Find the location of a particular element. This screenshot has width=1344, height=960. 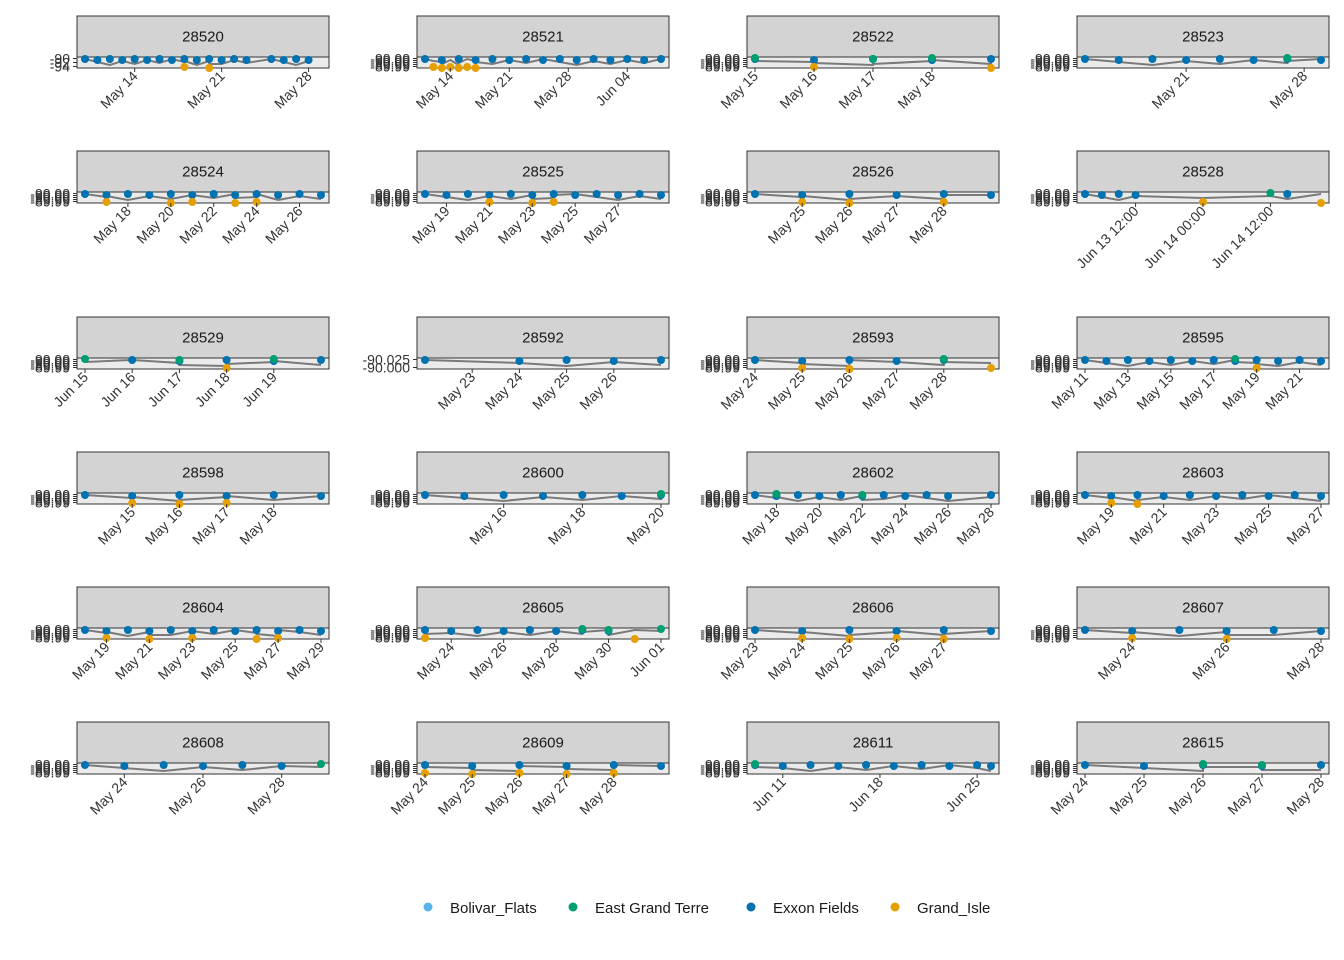

x-tick-label: May 28 is located at coordinates (293, 90).